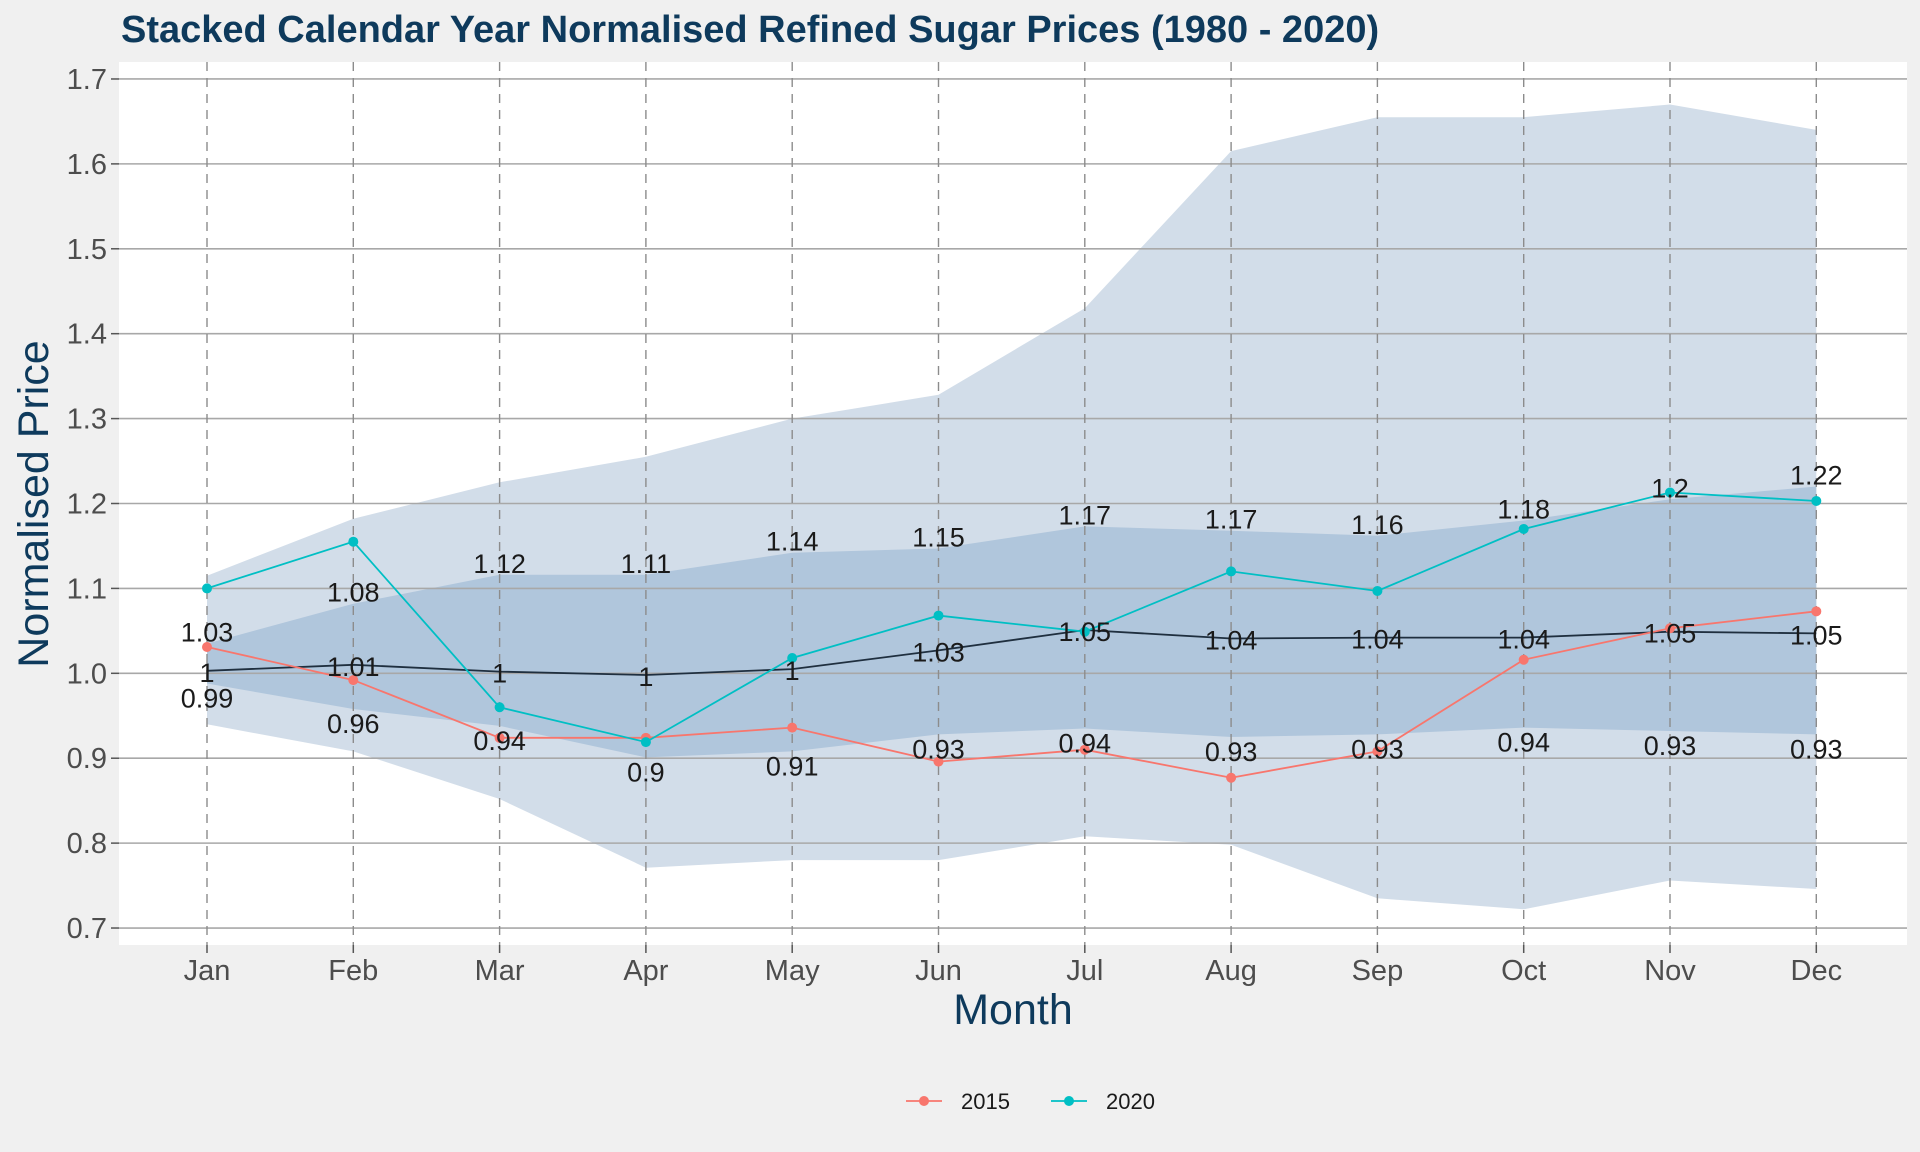 The image size is (1920, 1152). What do you see at coordinates (646, 772) in the screenshot?
I see `lower-band-label: 0.9` at bounding box center [646, 772].